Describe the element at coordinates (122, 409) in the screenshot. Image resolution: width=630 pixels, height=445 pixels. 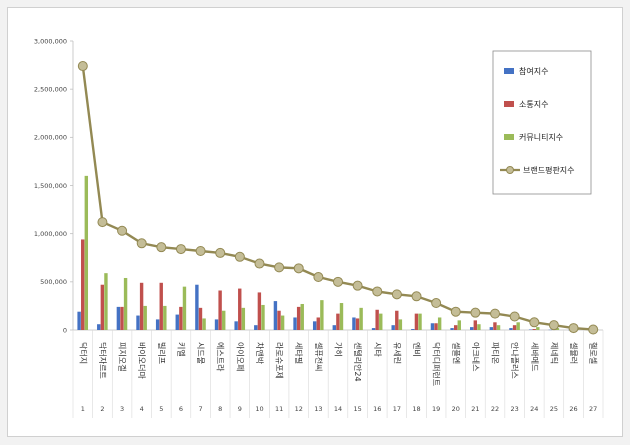
I see `category-index: 3` at that location.